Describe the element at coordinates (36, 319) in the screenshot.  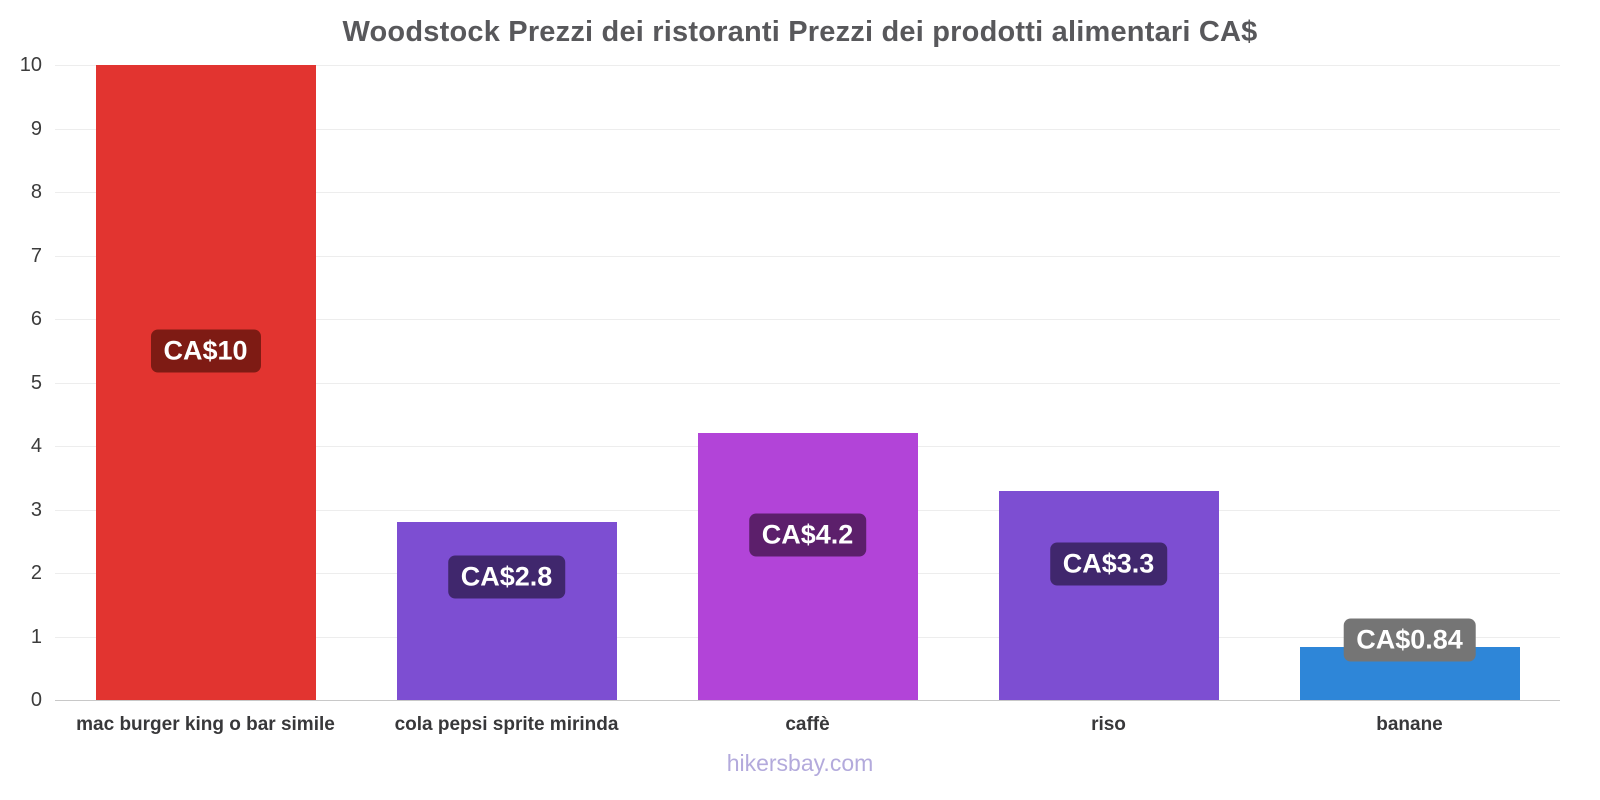
I see `y-tick-label: 6` at that location.